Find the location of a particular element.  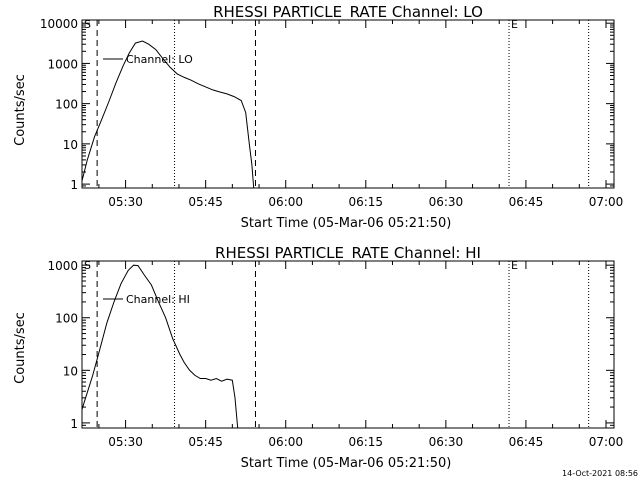

x-axis-label-lo: Start Time (05-Mar-06 05:21:50) is located at coordinates (346, 223).